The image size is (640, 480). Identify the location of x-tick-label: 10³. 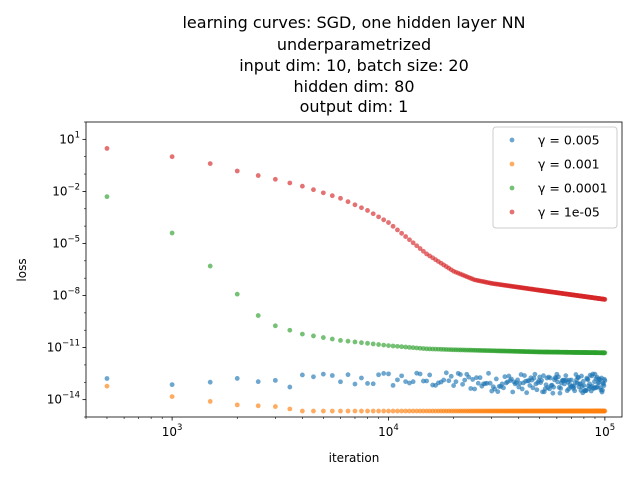
(172, 431).